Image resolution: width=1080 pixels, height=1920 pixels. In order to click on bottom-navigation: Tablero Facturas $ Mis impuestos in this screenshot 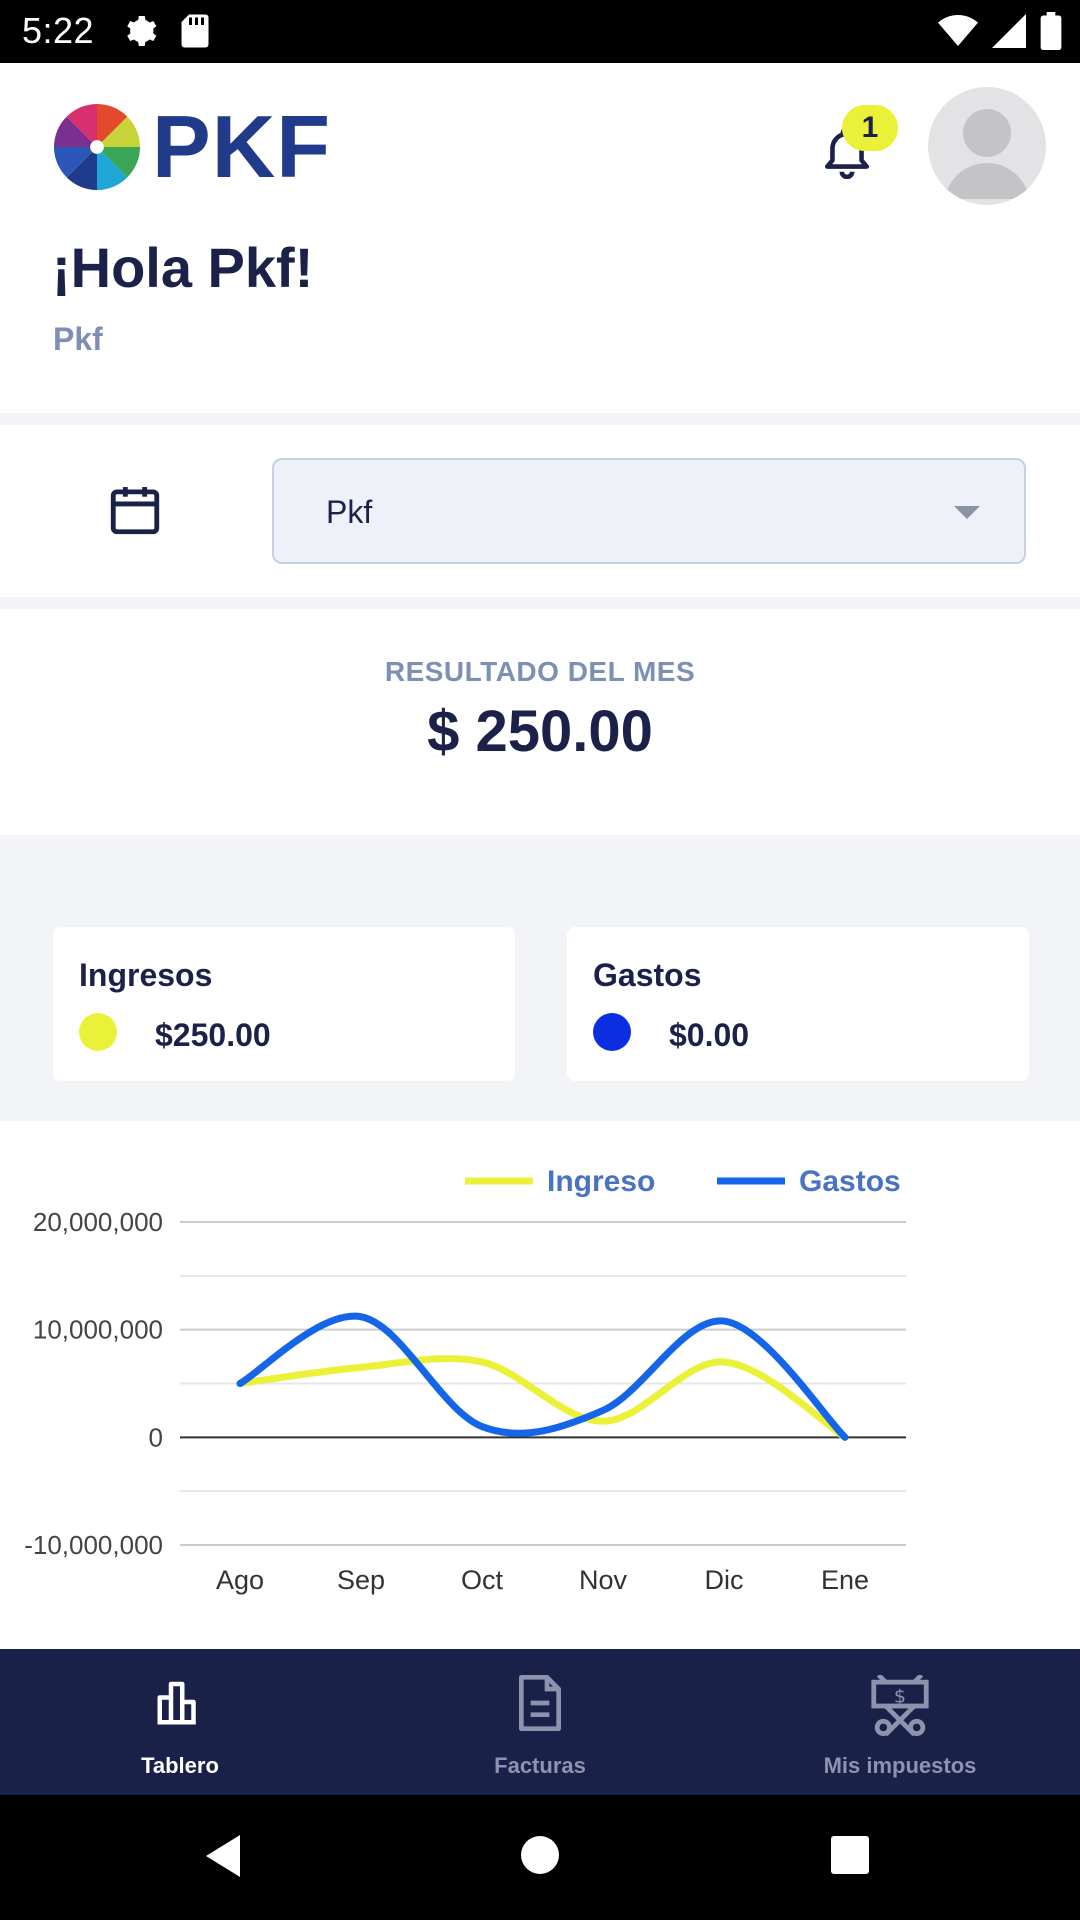, I will do `click(540, 1722)`.